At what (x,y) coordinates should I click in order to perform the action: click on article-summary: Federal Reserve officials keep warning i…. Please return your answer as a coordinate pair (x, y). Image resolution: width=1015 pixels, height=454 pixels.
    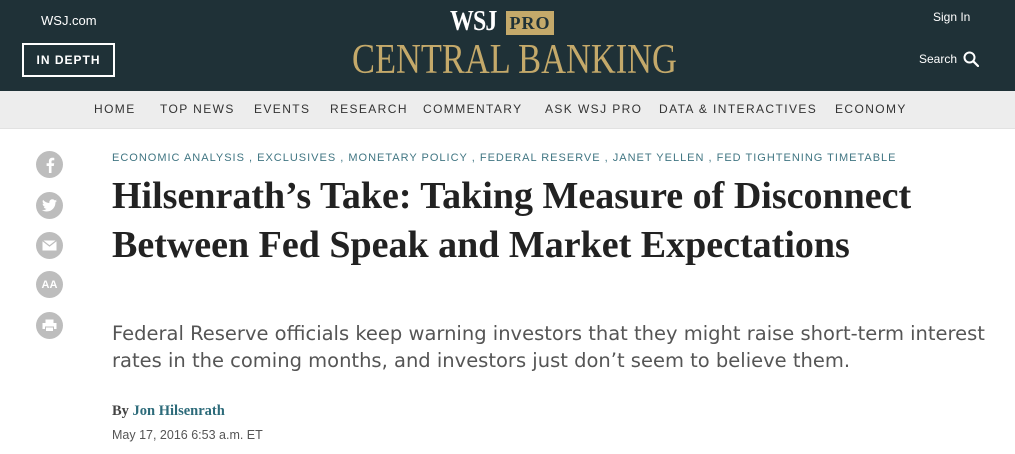
    Looking at the image, I should click on (548, 347).